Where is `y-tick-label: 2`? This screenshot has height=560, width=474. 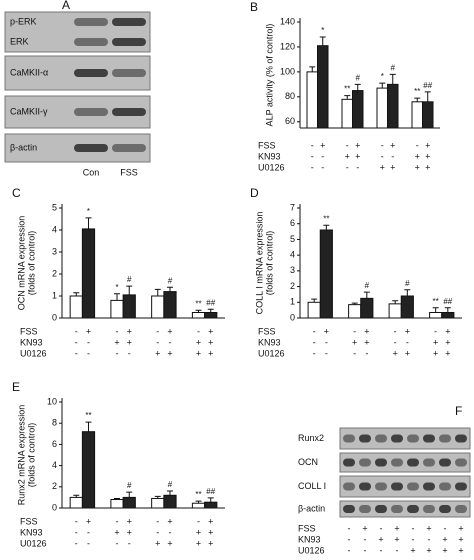
y-tick-label: 2 is located at coordinates (292, 286).